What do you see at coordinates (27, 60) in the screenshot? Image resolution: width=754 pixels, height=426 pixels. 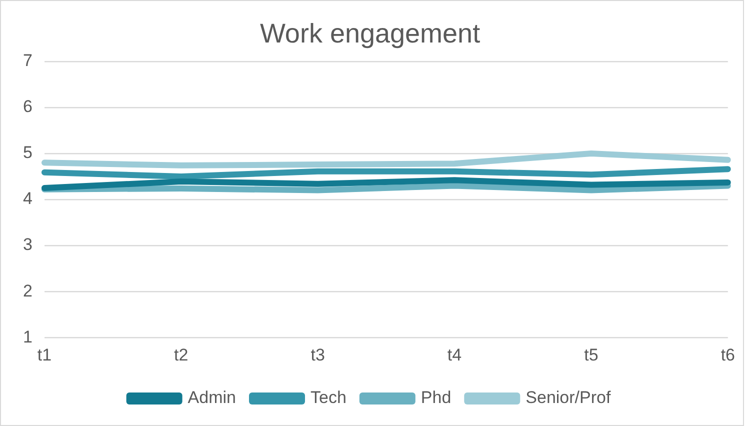 I see `y-tick-label: 7` at bounding box center [27, 60].